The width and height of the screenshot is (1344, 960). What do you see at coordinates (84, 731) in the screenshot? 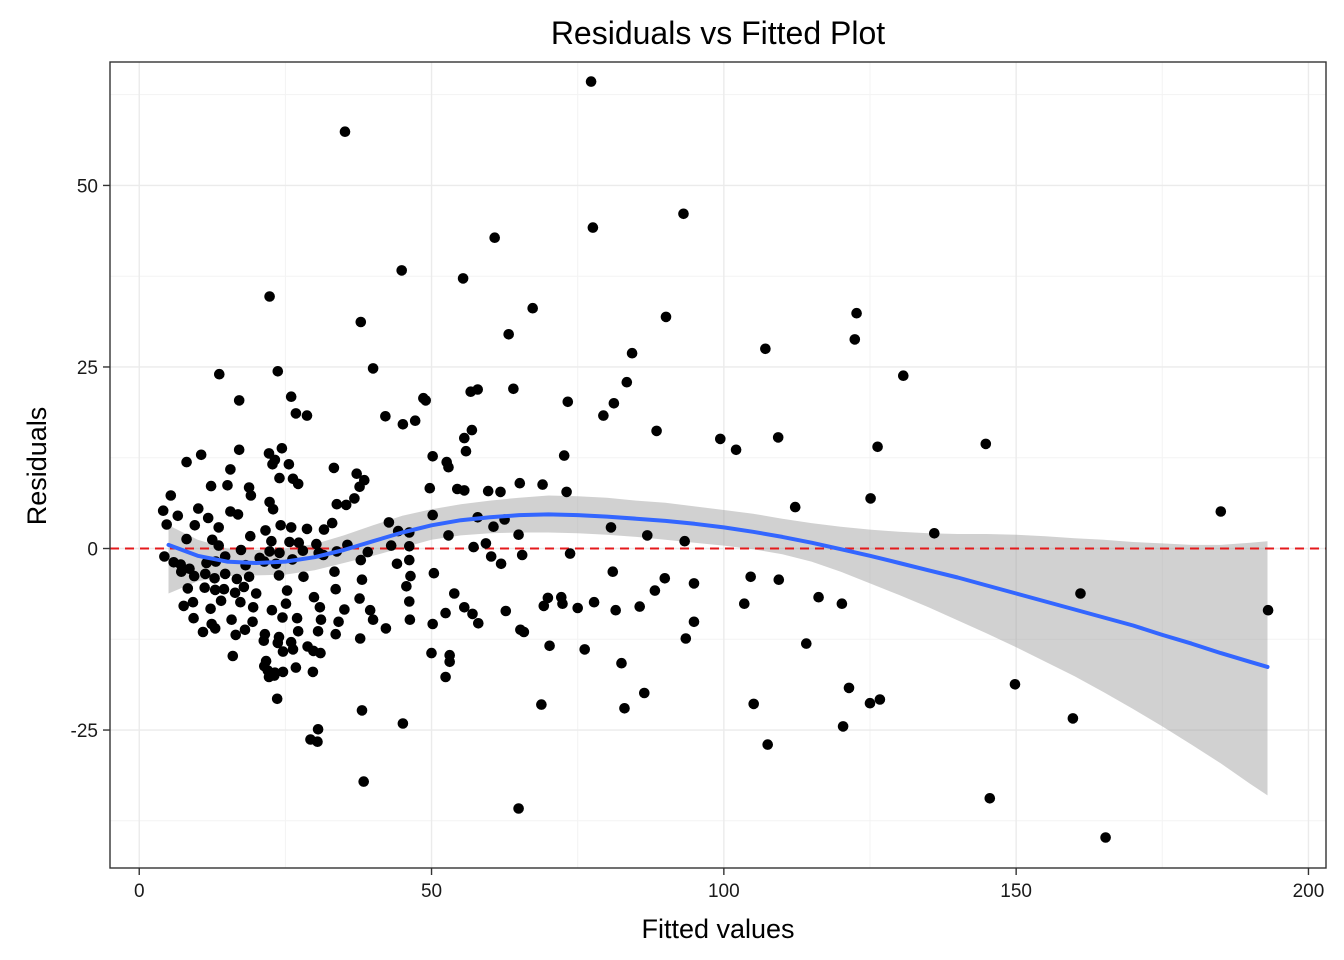
I see `y-tick-label: -25` at bounding box center [84, 731].